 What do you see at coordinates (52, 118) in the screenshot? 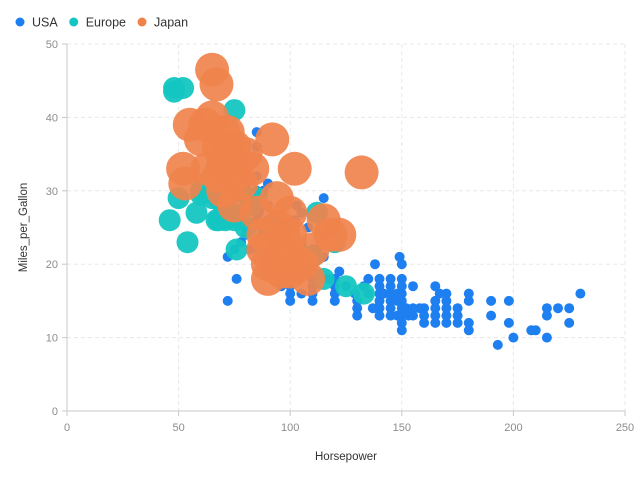
I see `y-tick-label: 40` at bounding box center [52, 118].